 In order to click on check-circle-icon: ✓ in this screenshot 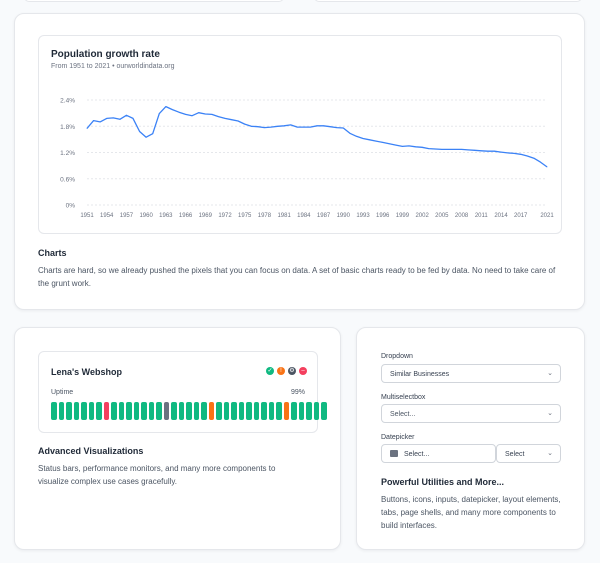, I will do `click(270, 371)`.